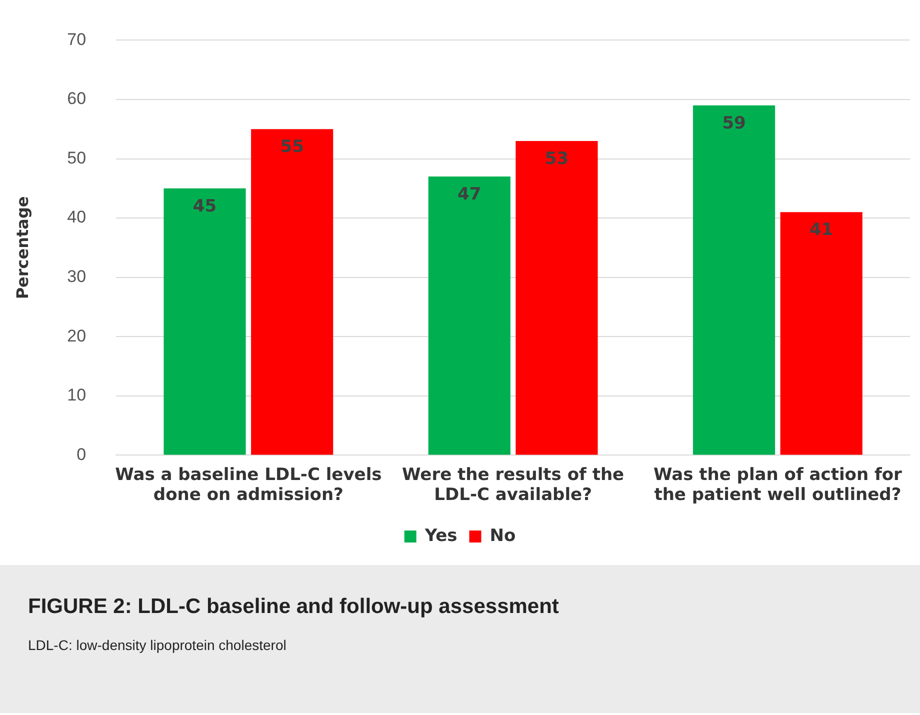  Describe the element at coordinates (248, 485) in the screenshot. I see `x-tick-label: Was a baseline LDL-C levels done on admission?` at that location.